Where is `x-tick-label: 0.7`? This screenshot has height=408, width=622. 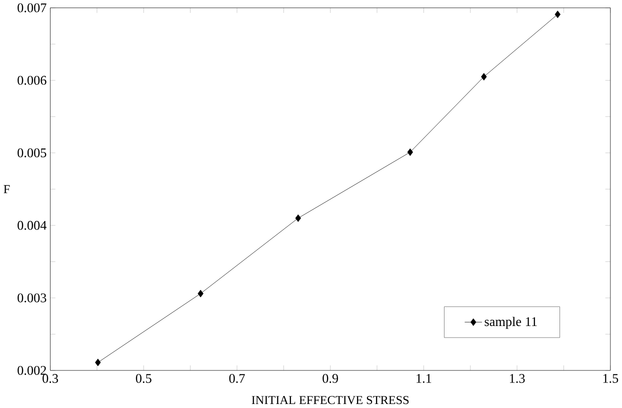 x-tick-label: 0.7 is located at coordinates (237, 379).